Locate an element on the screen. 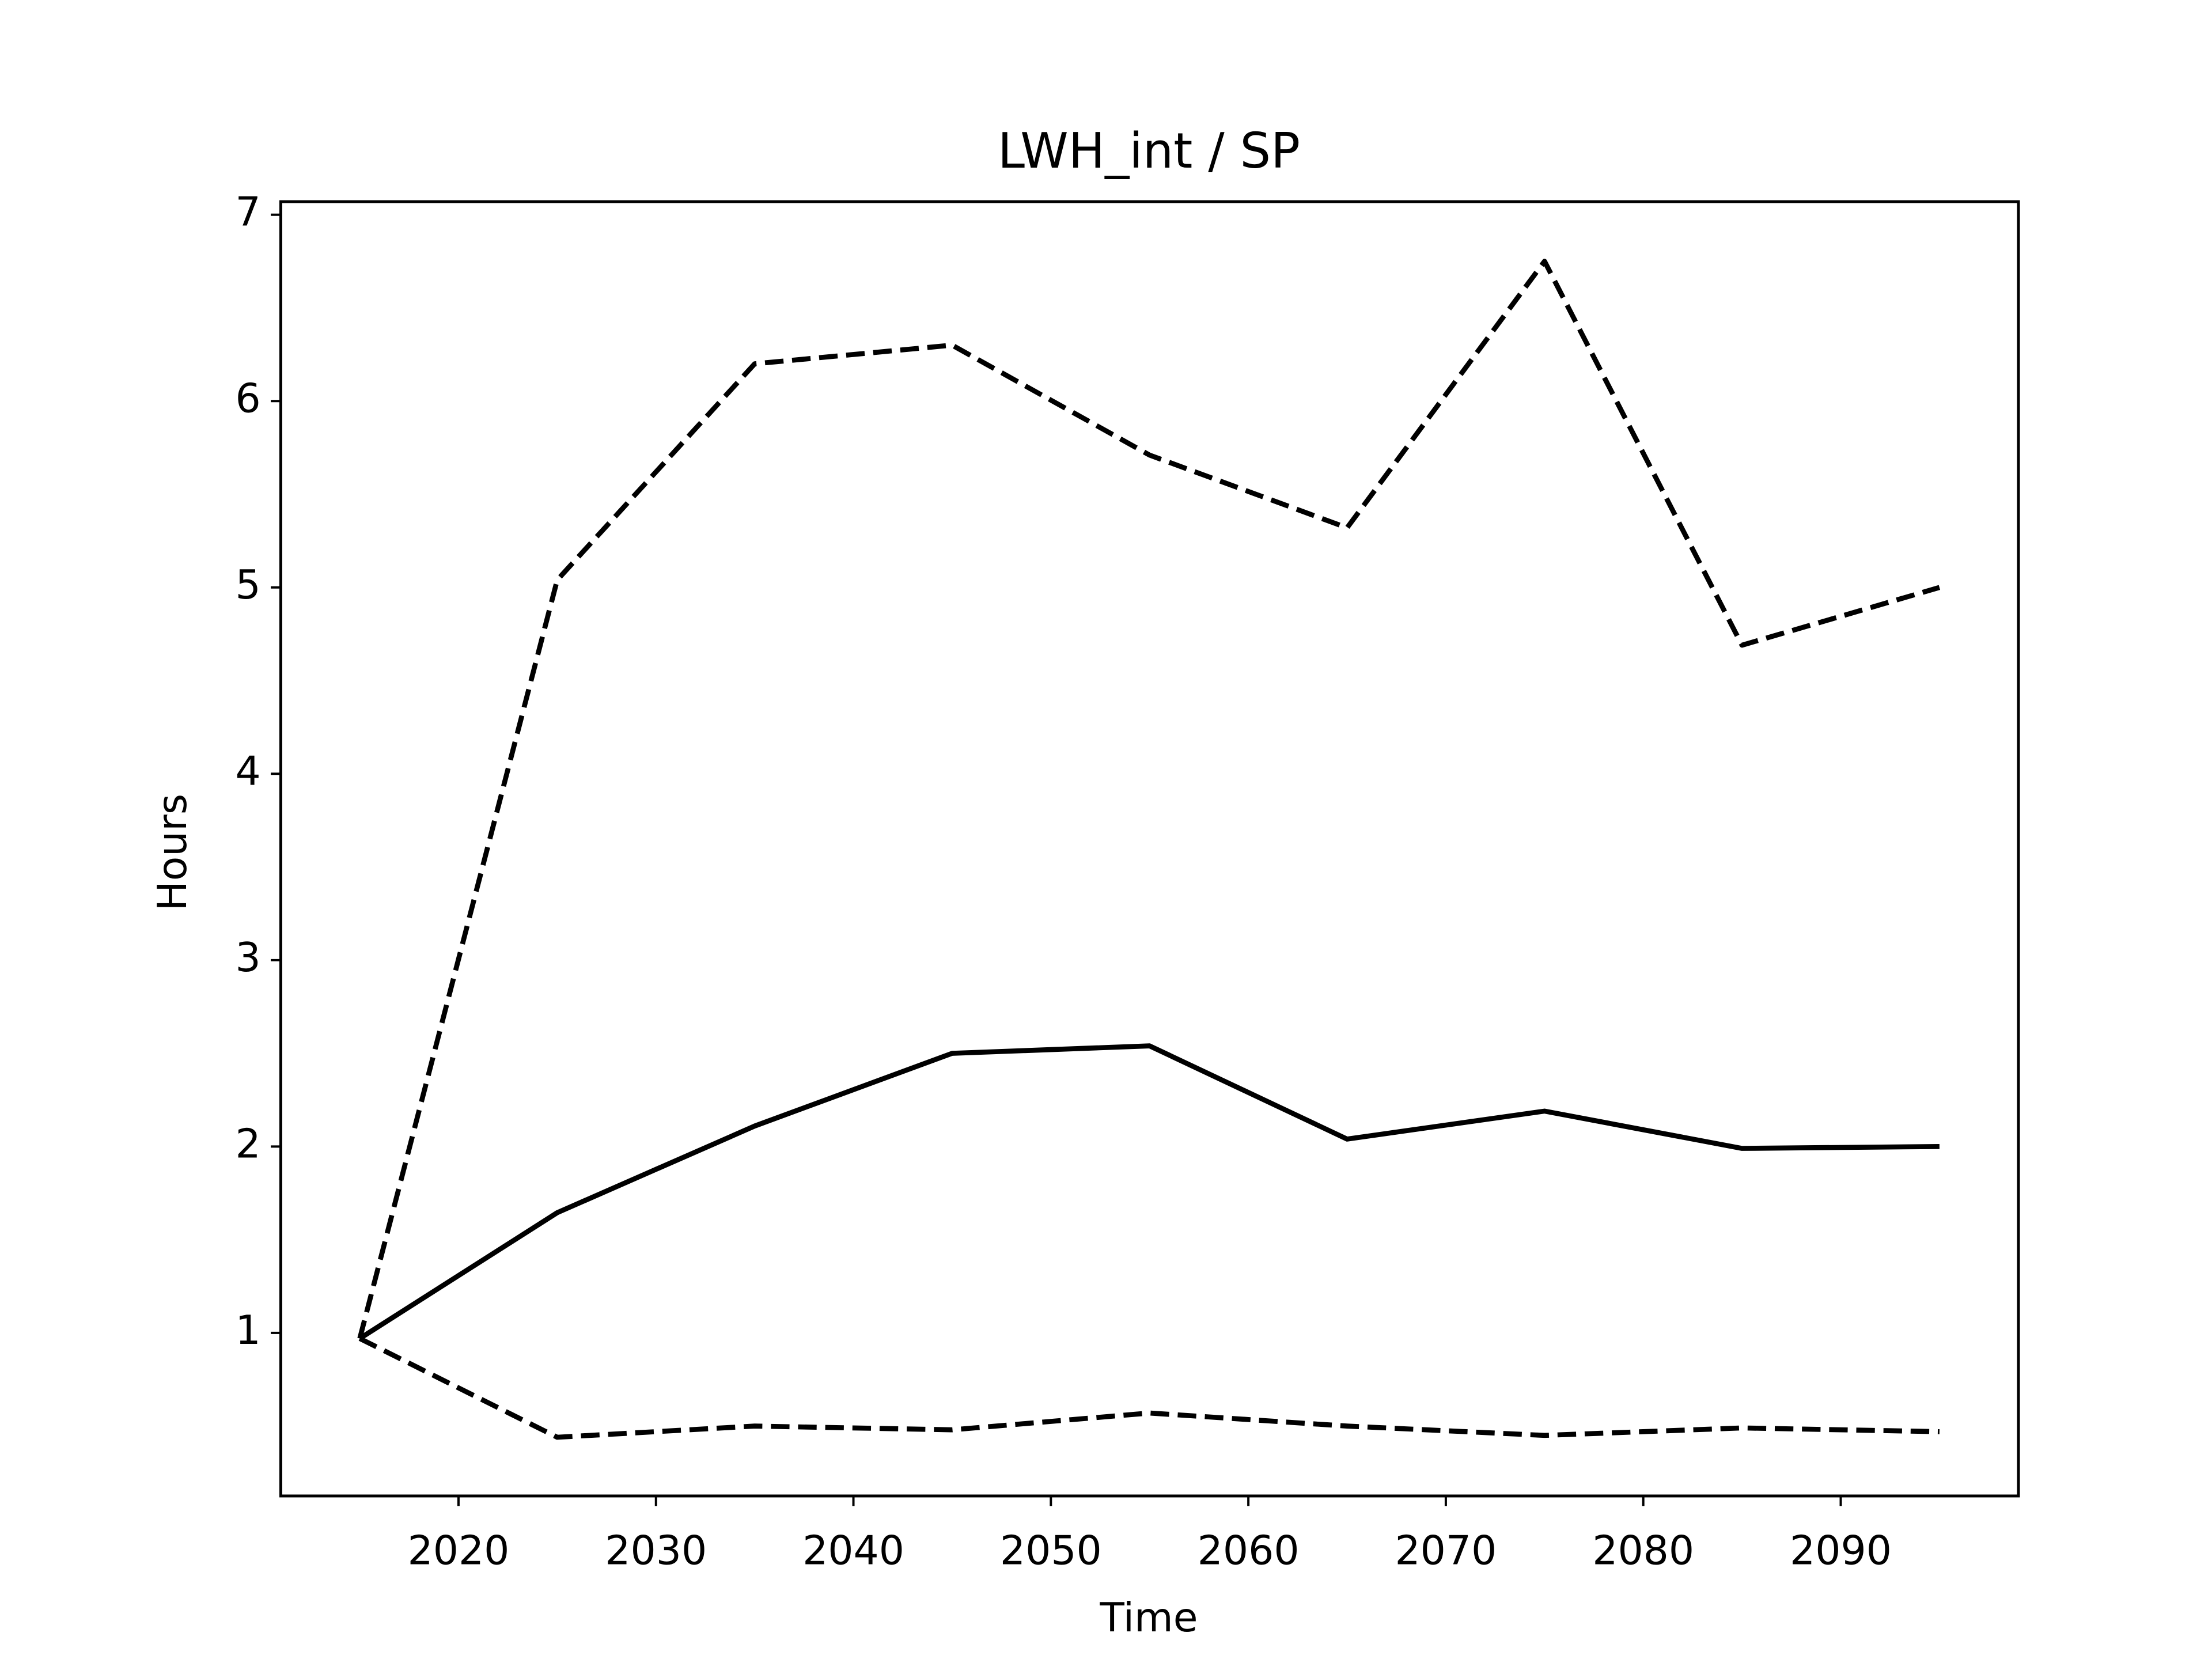 The width and height of the screenshot is (2212, 1659). x-tick-label: 2050 is located at coordinates (1051, 1550).